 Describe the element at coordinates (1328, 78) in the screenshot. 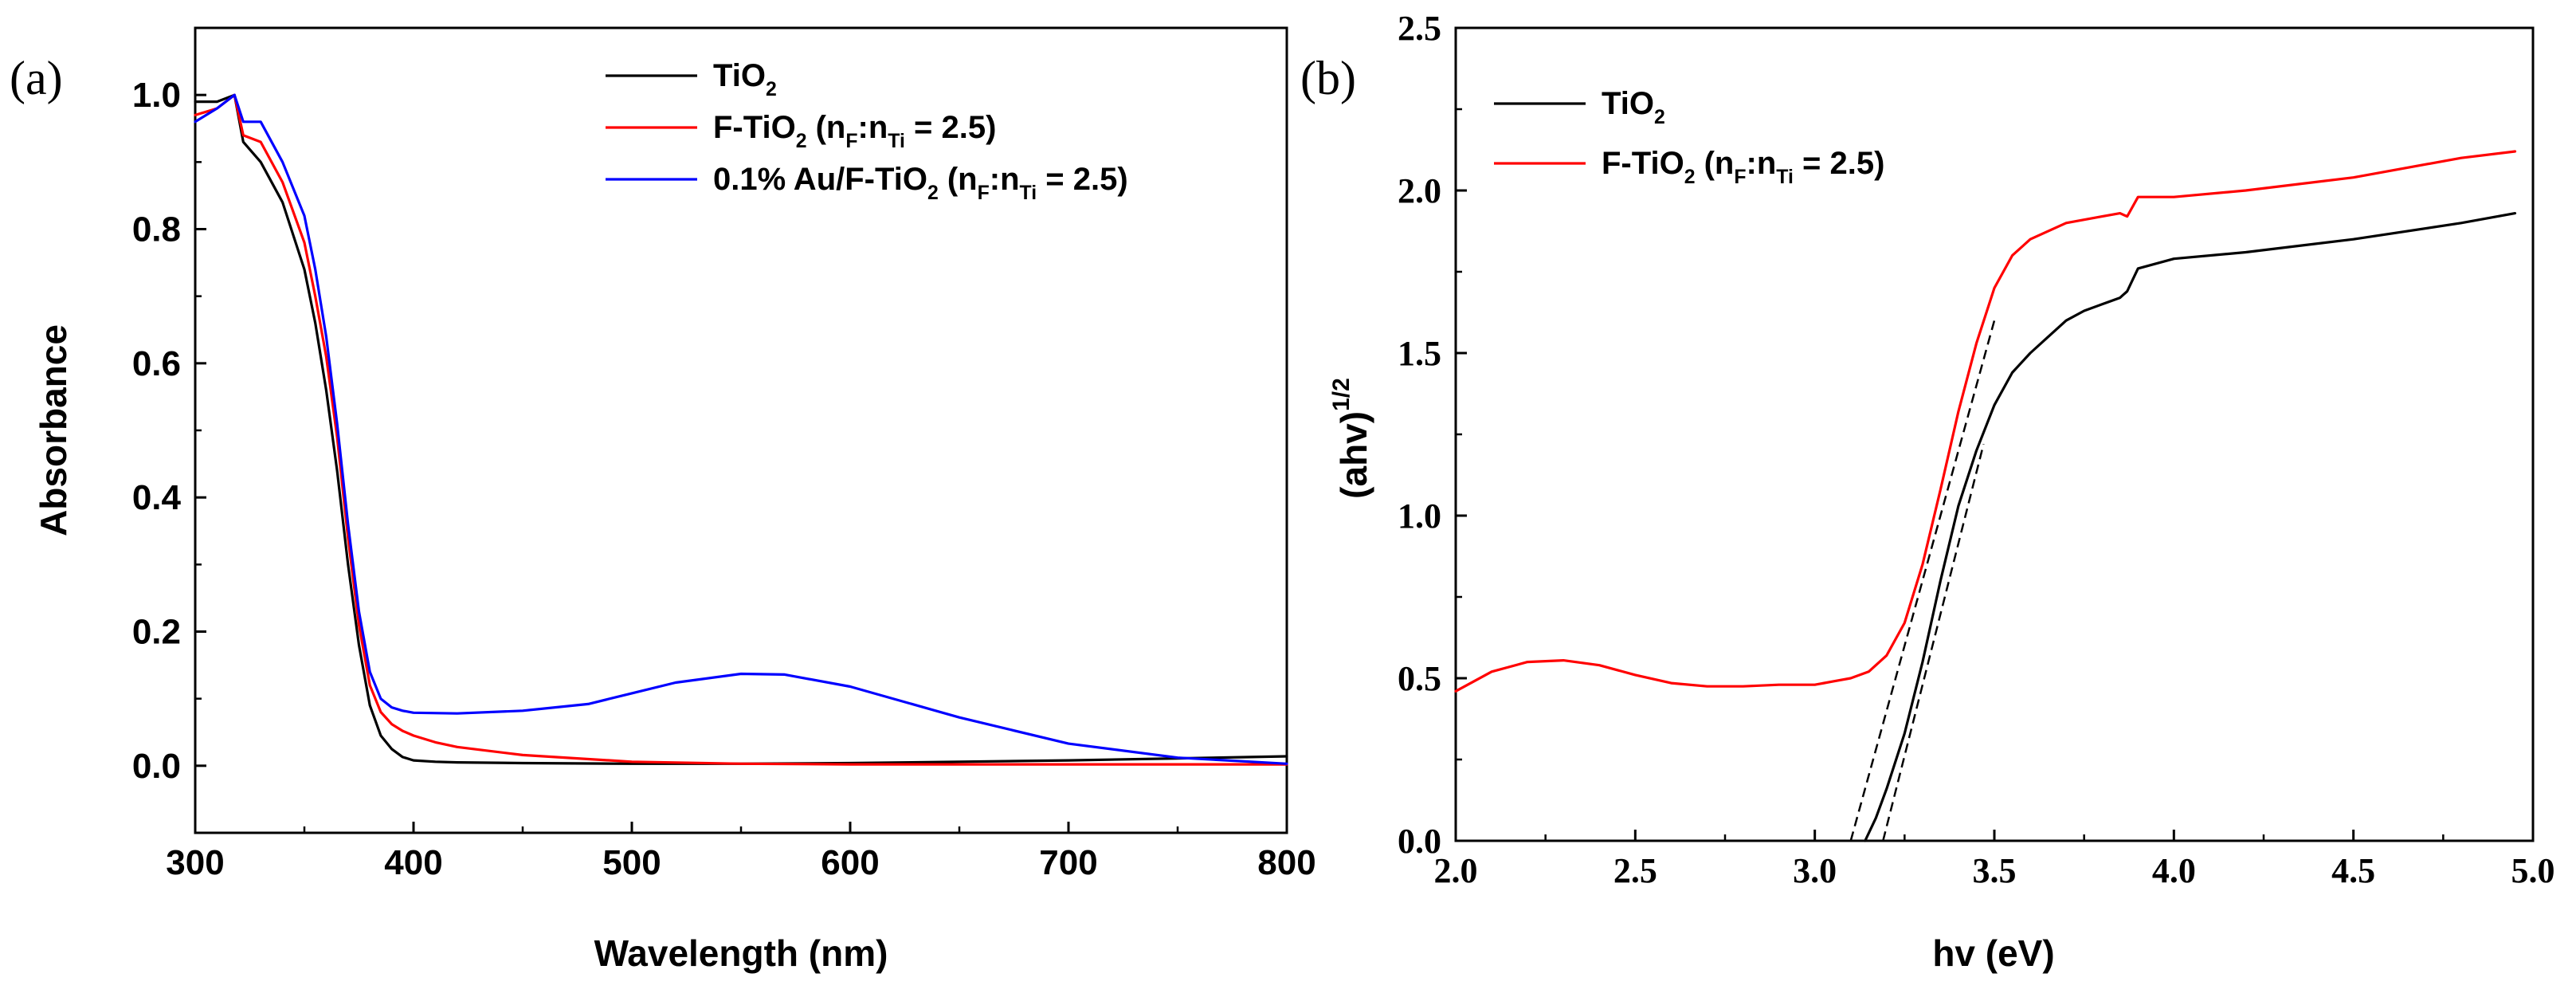

I see `panel-b-label: (b)` at that location.